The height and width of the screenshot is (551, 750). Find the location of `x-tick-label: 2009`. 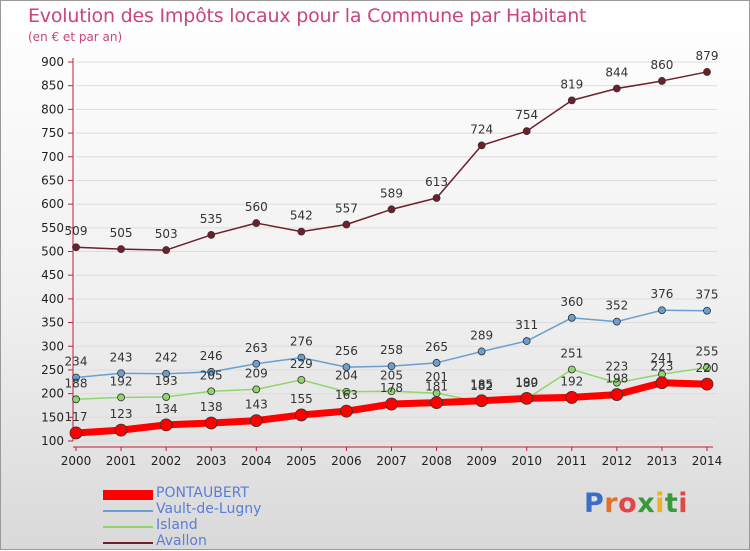

x-tick-label: 2009 is located at coordinates (481, 461).